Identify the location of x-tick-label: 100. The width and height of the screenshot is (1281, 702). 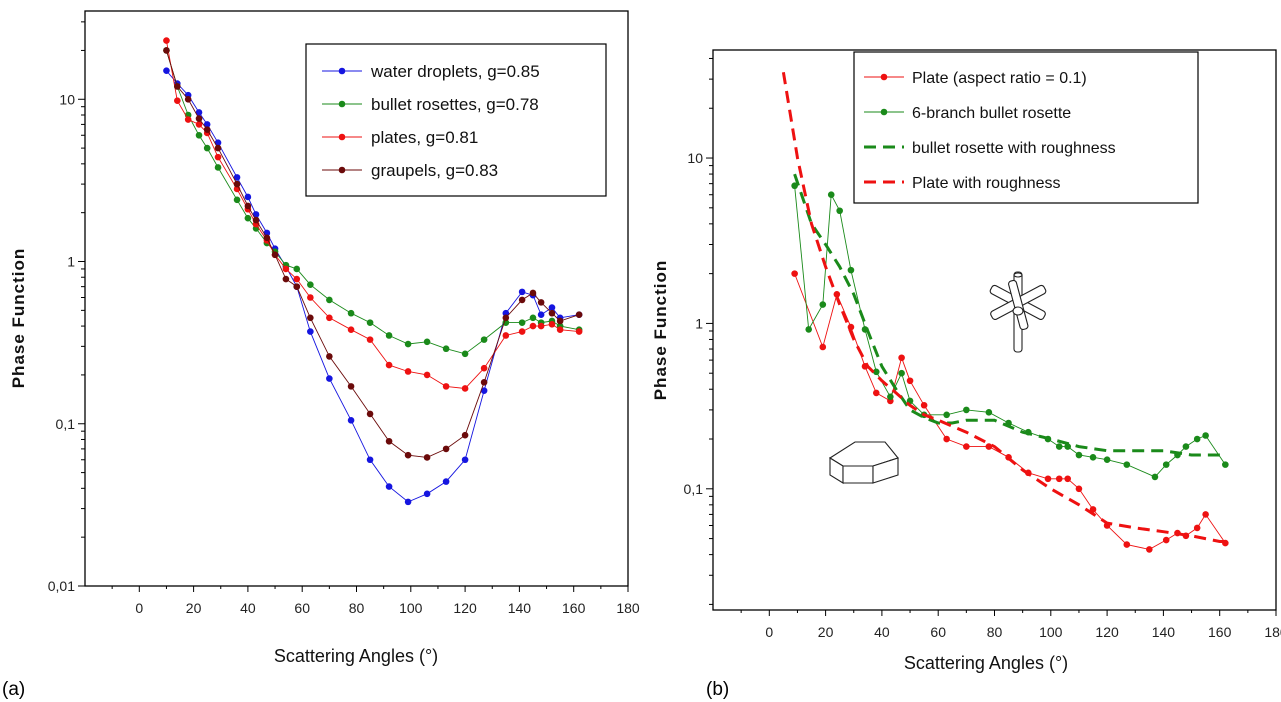
(411, 608).